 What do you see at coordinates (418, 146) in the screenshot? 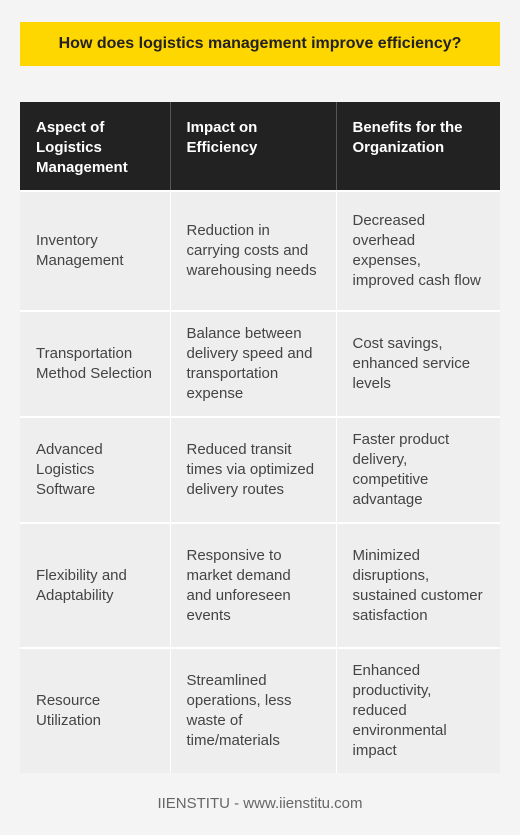
I see `column-header: Benefits for the Organization` at bounding box center [418, 146].